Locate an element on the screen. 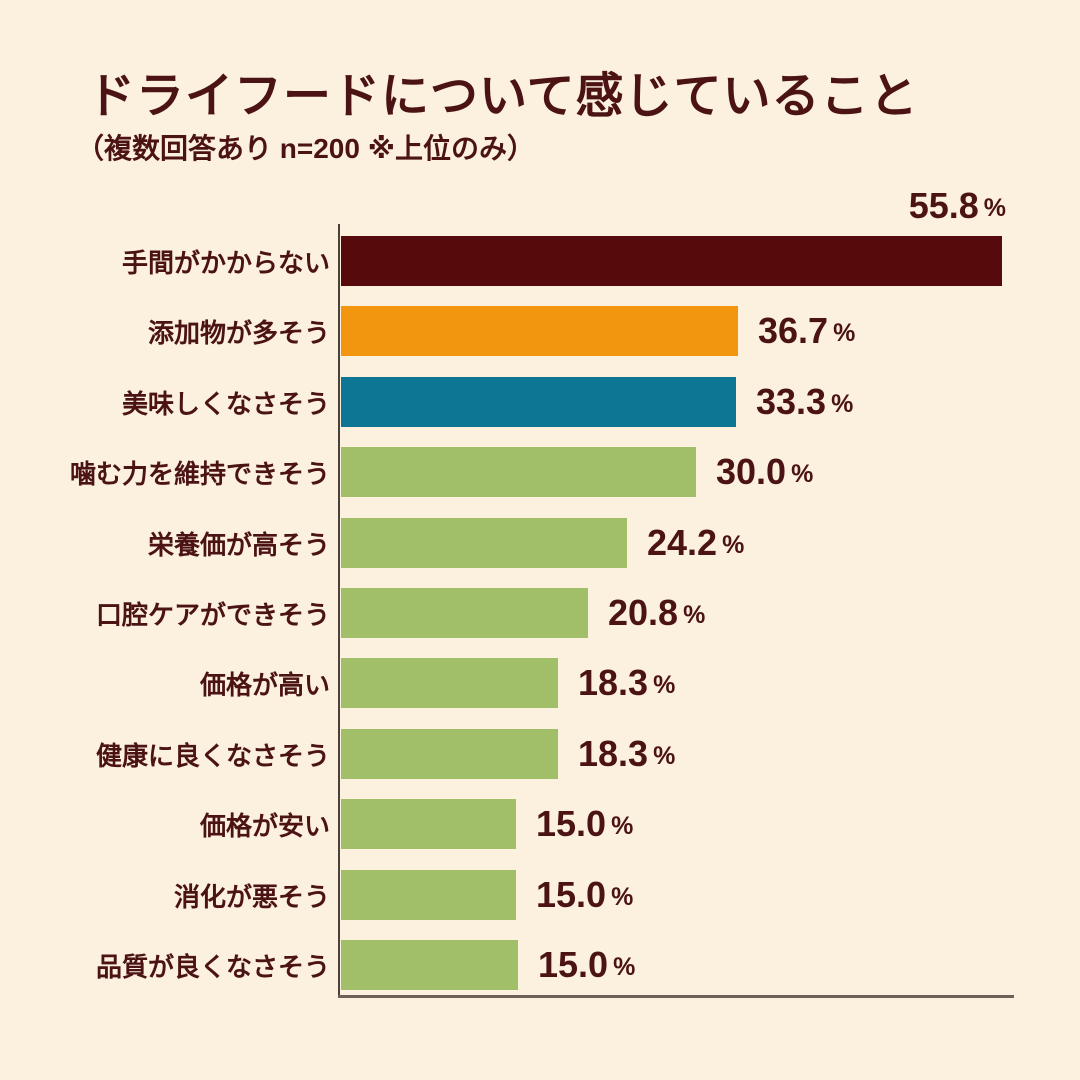 Image resolution: width=1080 pixels, height=1080 pixels. category-label: 健康に良くなさそう is located at coordinates (212, 755).